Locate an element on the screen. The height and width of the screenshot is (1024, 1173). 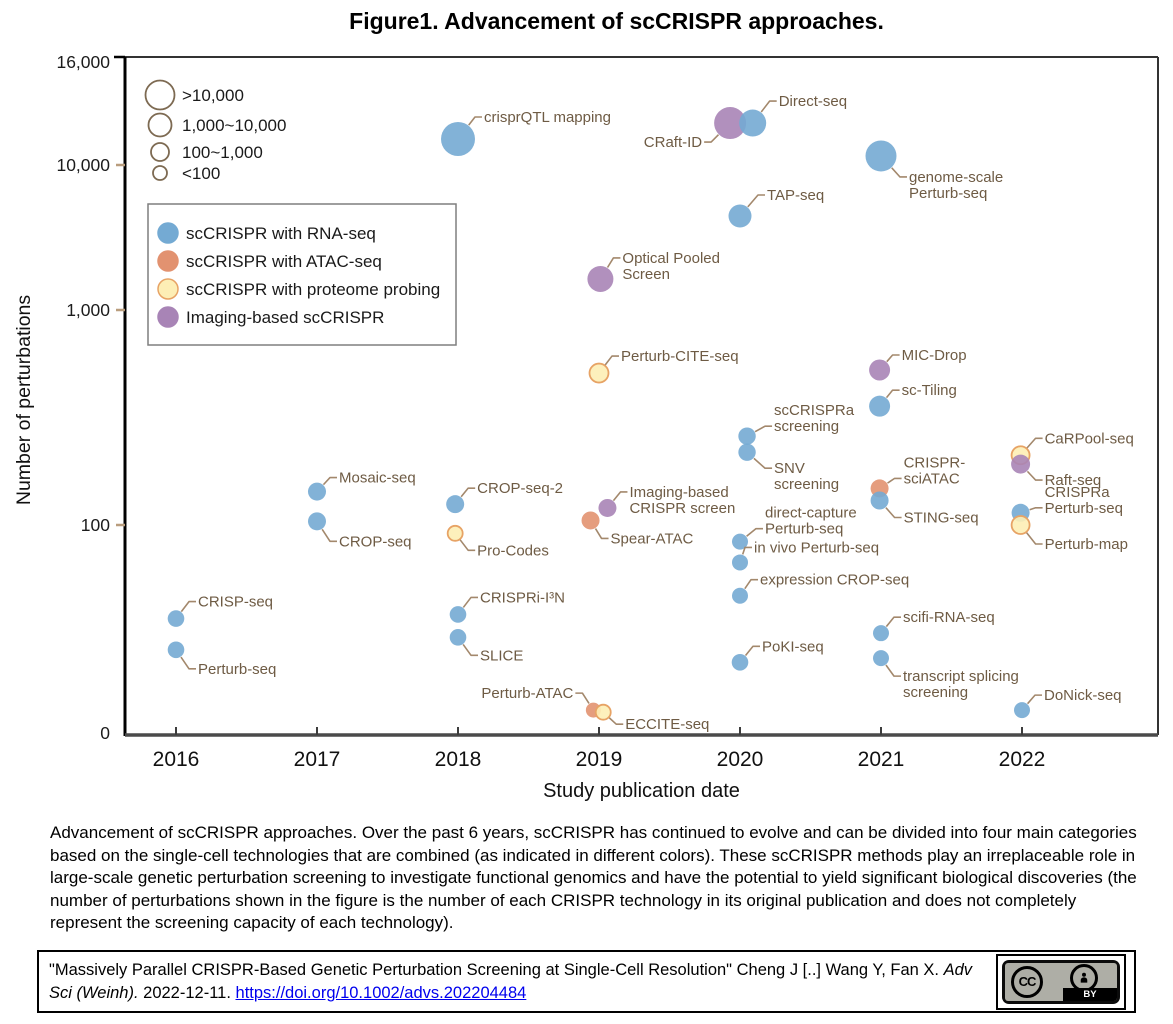
cc-badge-inner: CC BY is located at coordinates (1061, 981).